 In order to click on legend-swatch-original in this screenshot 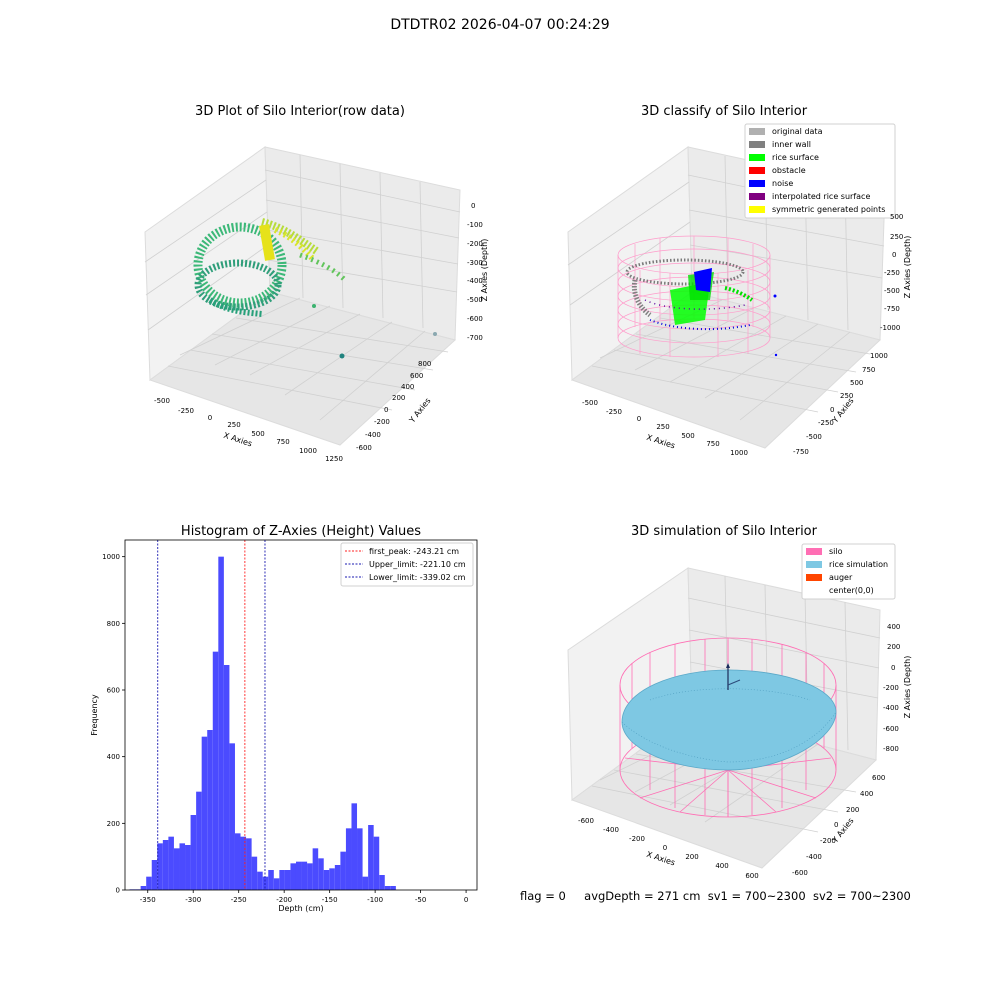, I will do `click(757, 131)`.